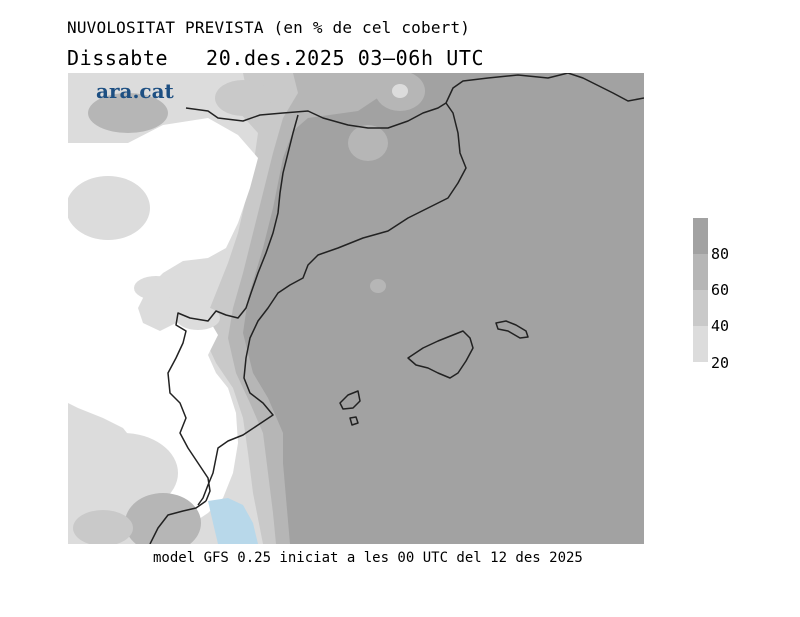 The height and width of the screenshot is (617, 800). I want to click on delta-shore, so click(178, 522).